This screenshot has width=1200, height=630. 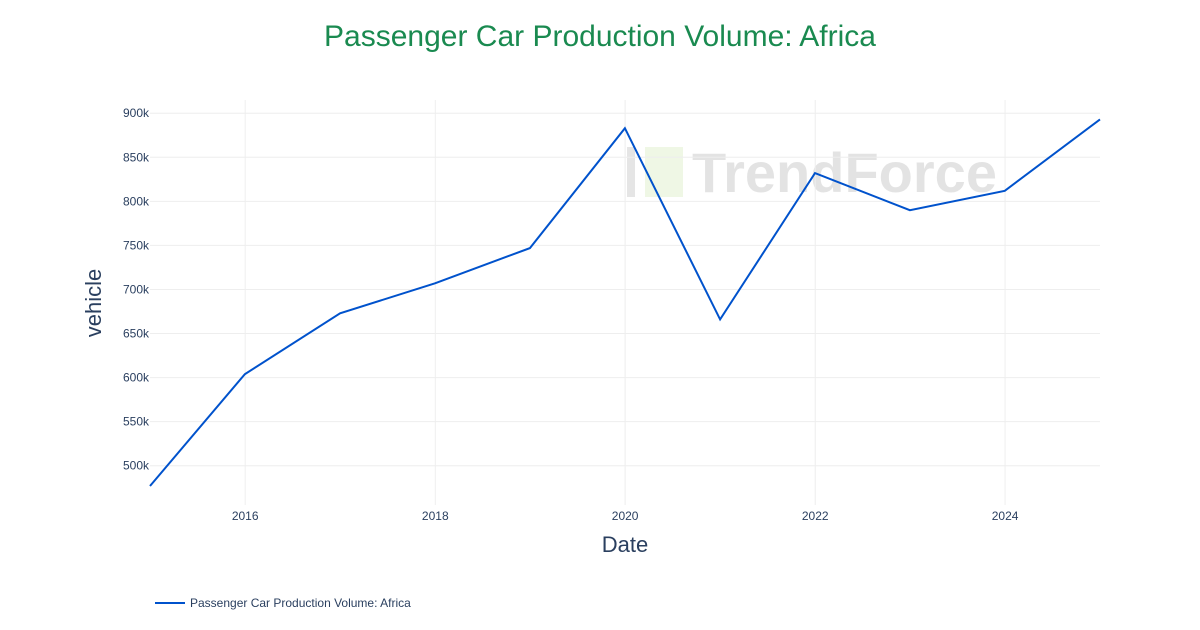 What do you see at coordinates (136, 466) in the screenshot?
I see `y-tick-label: 500k` at bounding box center [136, 466].